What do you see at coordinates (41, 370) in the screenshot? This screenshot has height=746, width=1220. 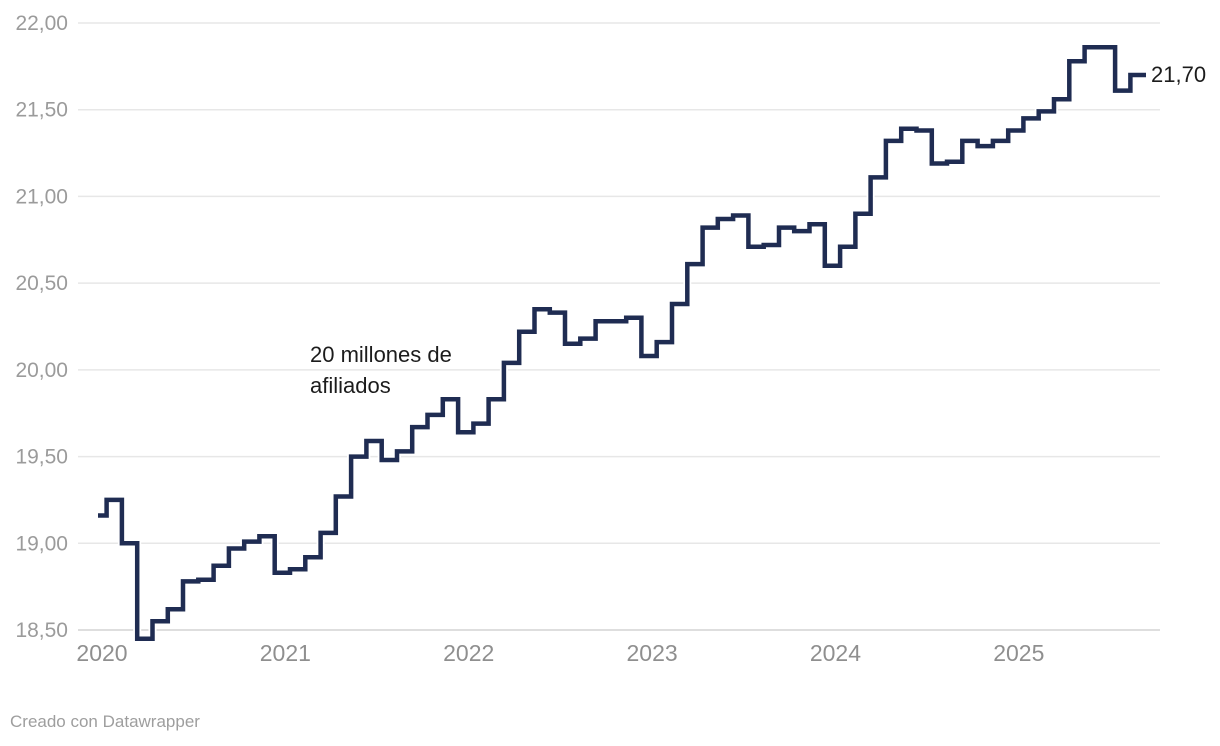 I see `y-axis-tick-label: 20,00` at bounding box center [41, 370].